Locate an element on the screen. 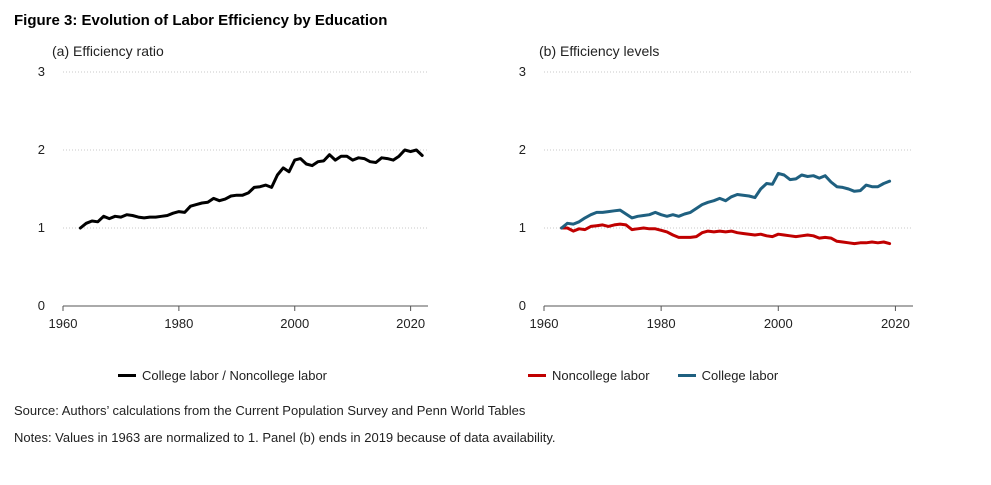 Image resolution: width=991 pixels, height=485 pixels. legend-b: Noncollege labor College labor is located at coordinates (667, 375).